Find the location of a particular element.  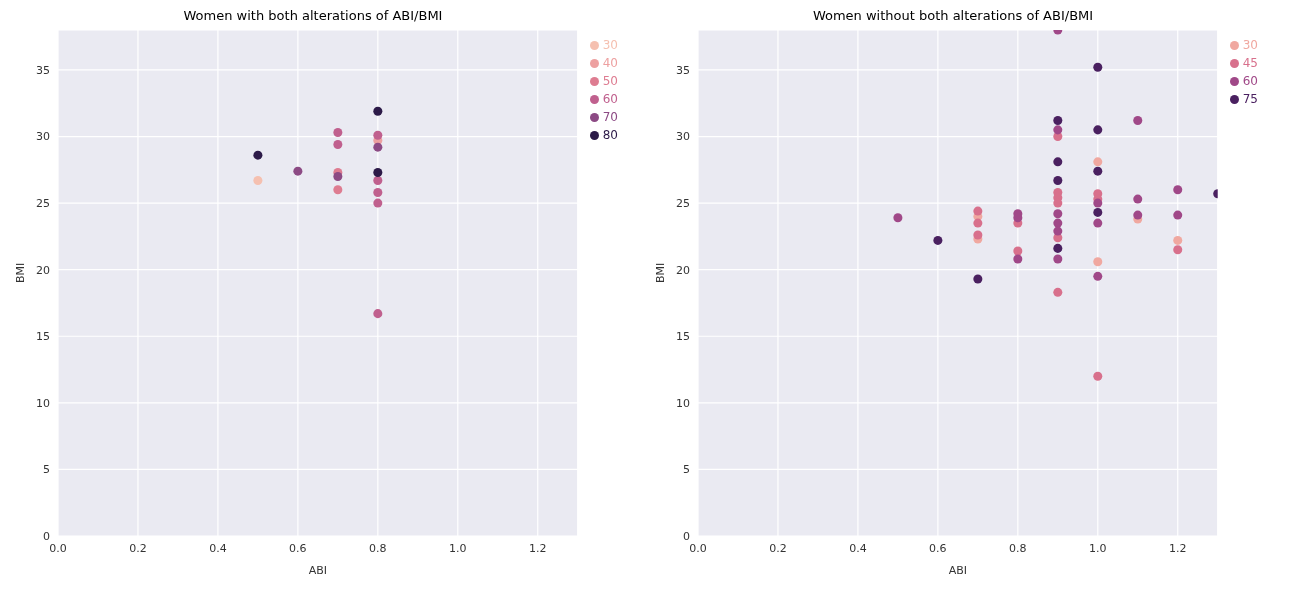

legend-label: 45 is located at coordinates (1250, 63).